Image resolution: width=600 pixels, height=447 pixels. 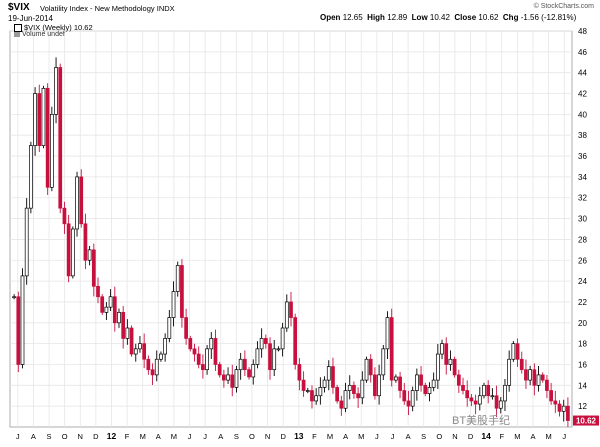 I want to click on y-tick-label: 48, so click(x=582, y=31).